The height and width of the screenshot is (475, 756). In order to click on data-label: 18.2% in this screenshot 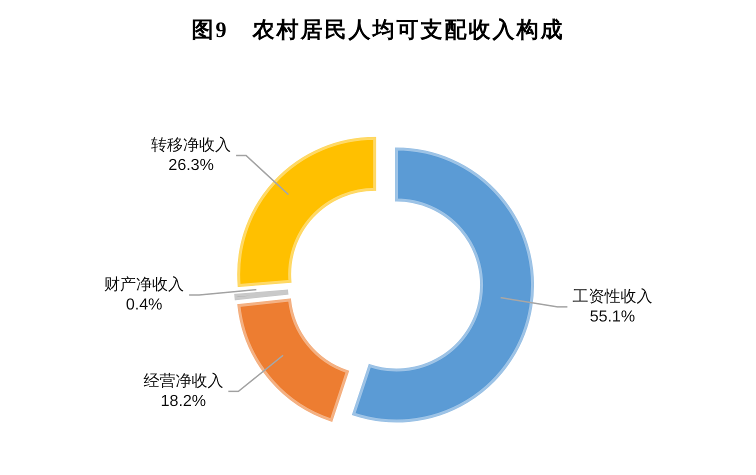, I will do `click(183, 401)`.